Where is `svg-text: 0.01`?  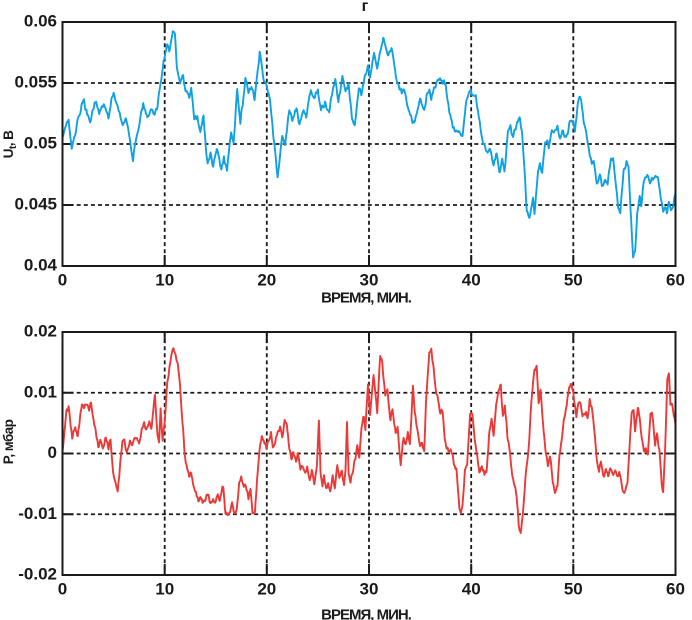 svg-text: 0.01 is located at coordinates (40, 391).